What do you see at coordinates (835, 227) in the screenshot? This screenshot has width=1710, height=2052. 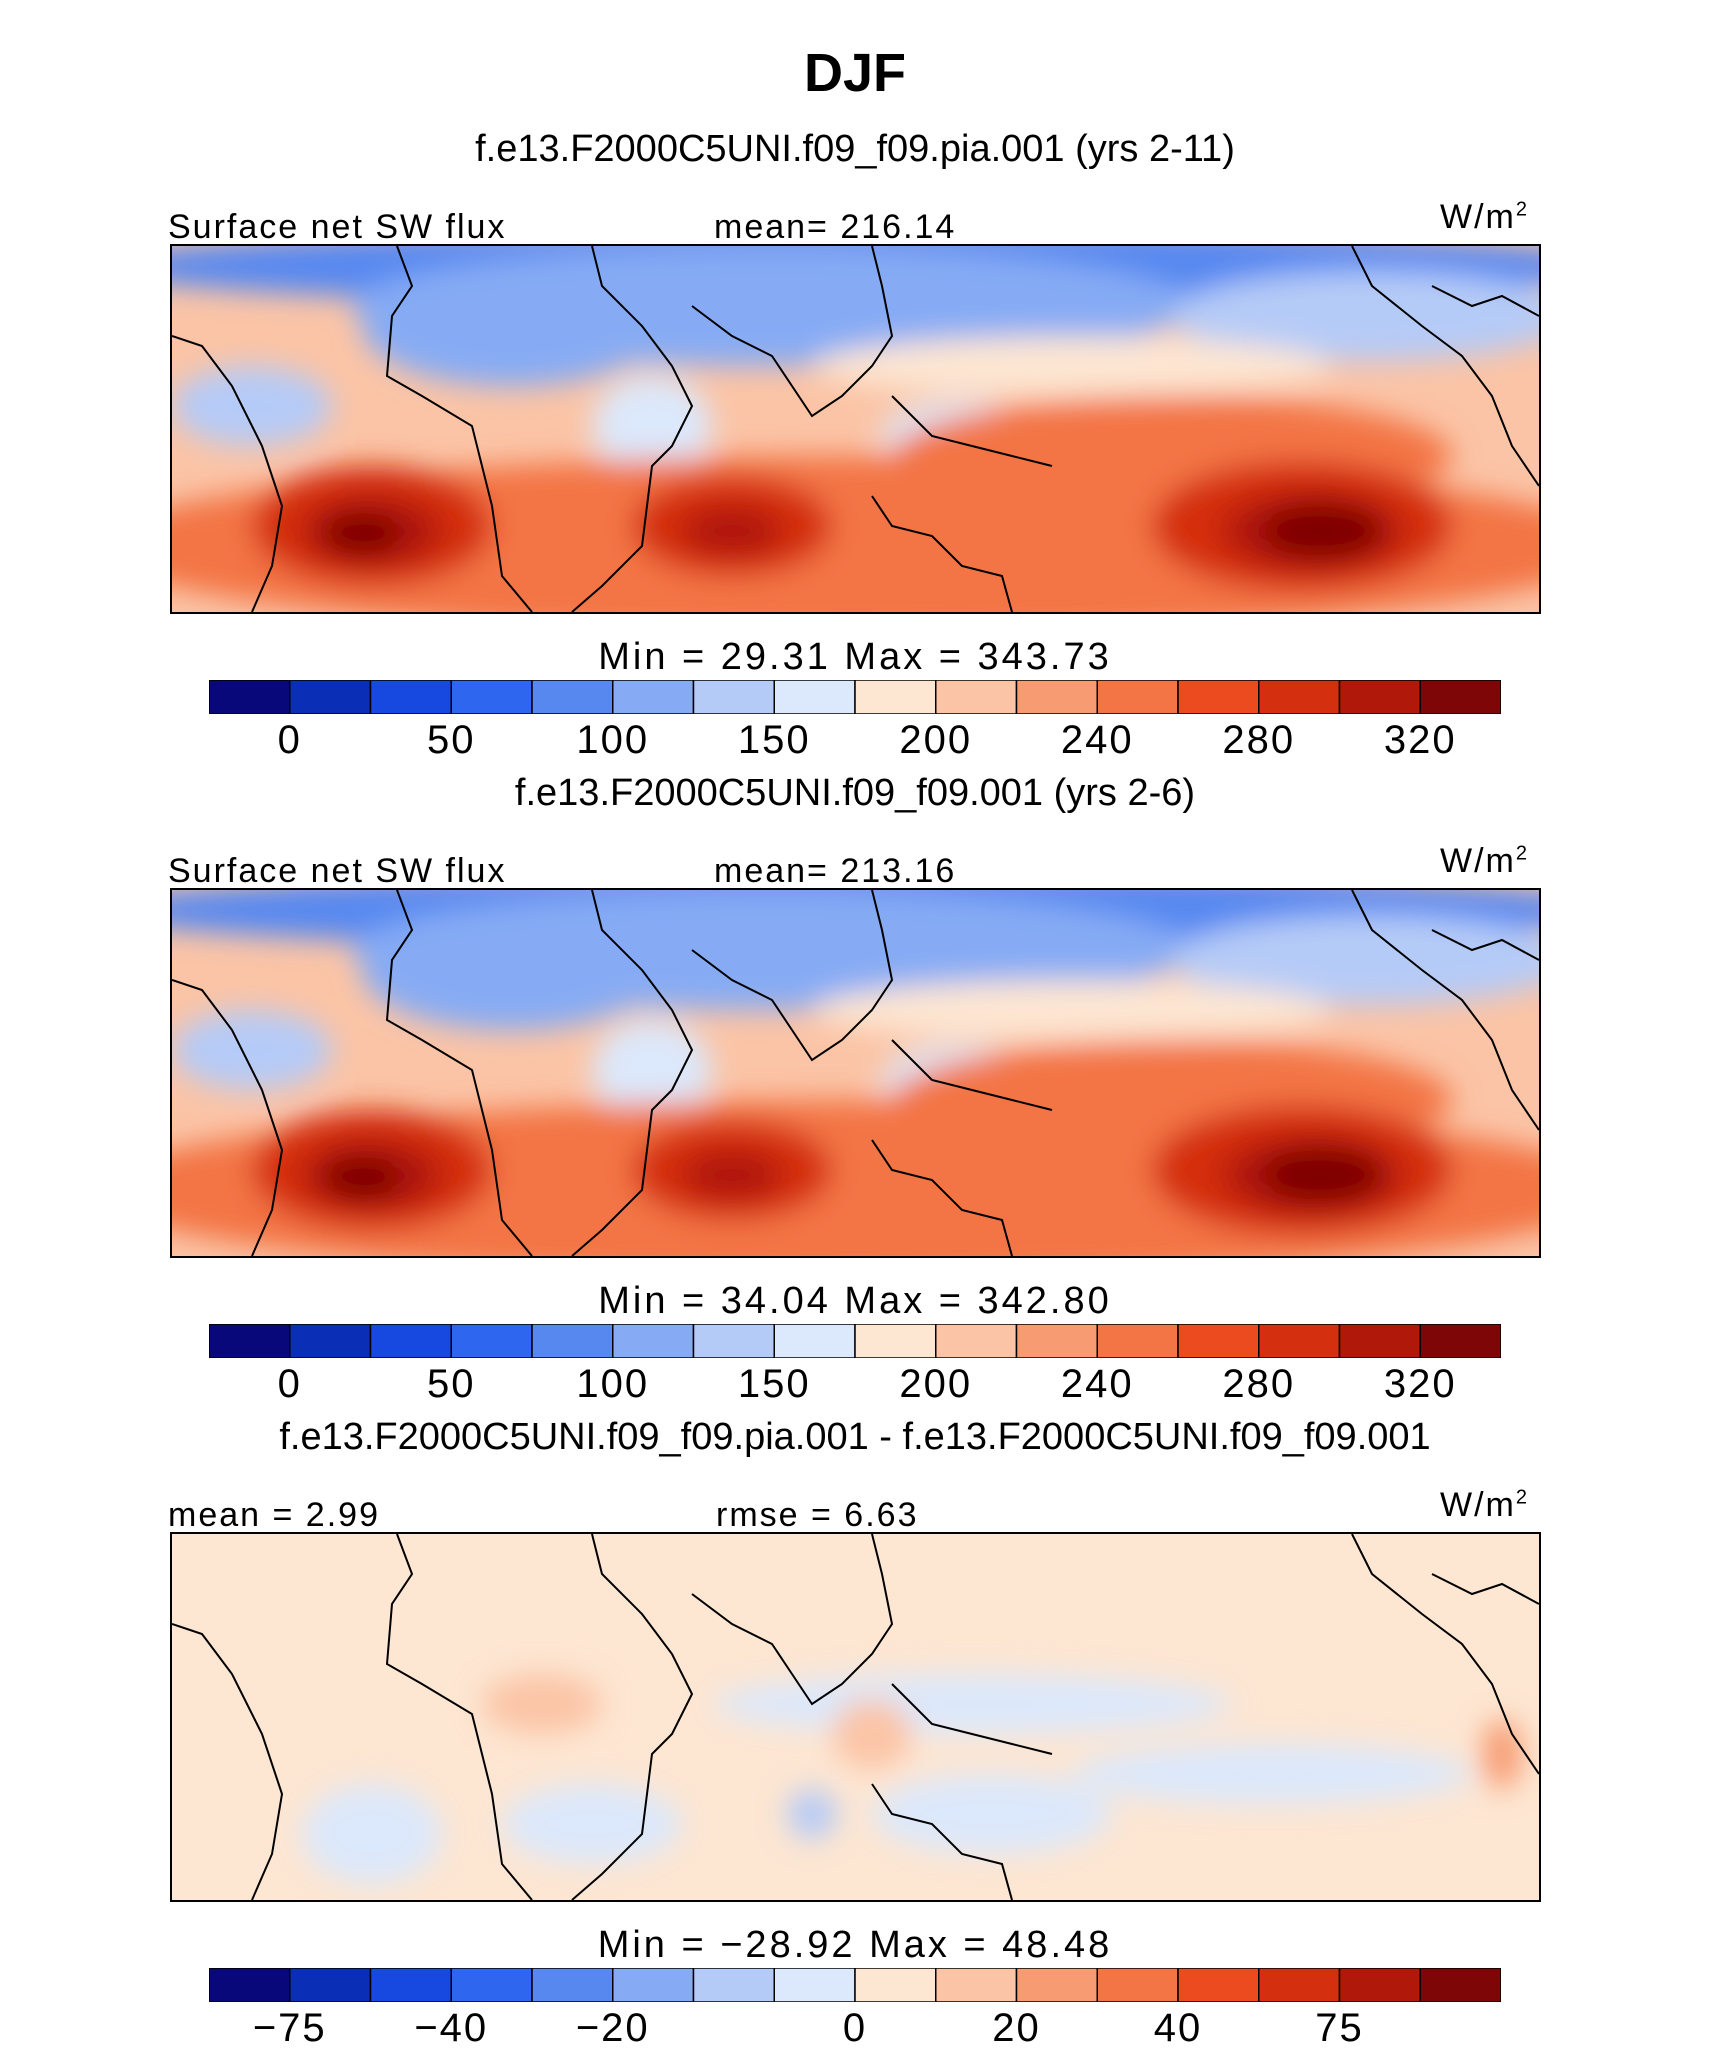 I see `panel-1-mean-label: mean= 216.14` at bounding box center [835, 227].